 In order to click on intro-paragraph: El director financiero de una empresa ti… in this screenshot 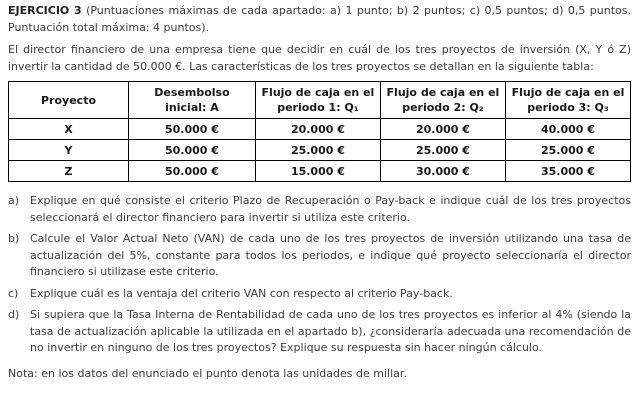, I will do `click(319, 58)`.